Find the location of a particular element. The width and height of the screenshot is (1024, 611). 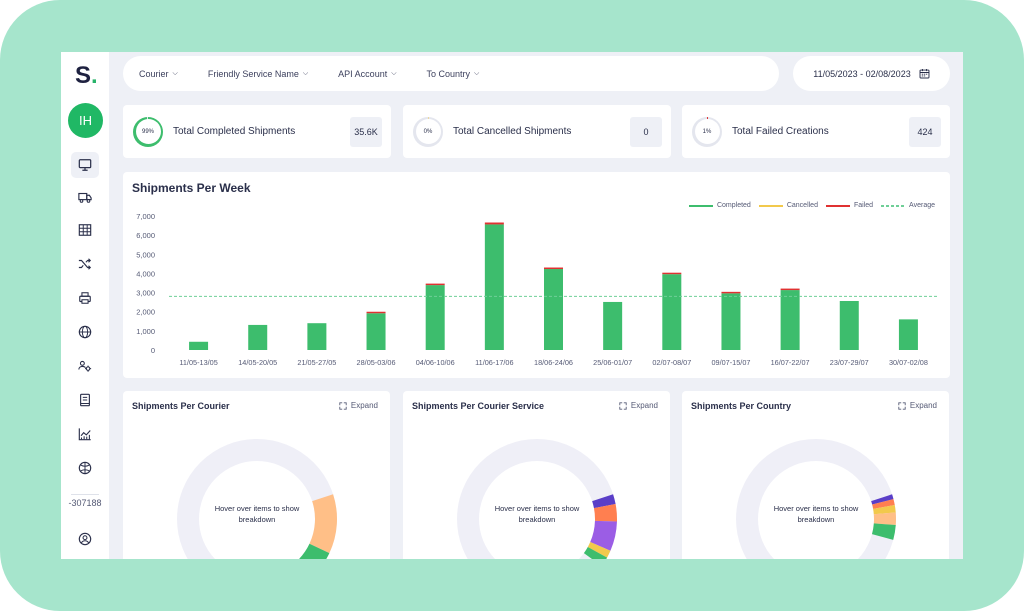

sidebar: S. IH is located at coordinates (85, 305).